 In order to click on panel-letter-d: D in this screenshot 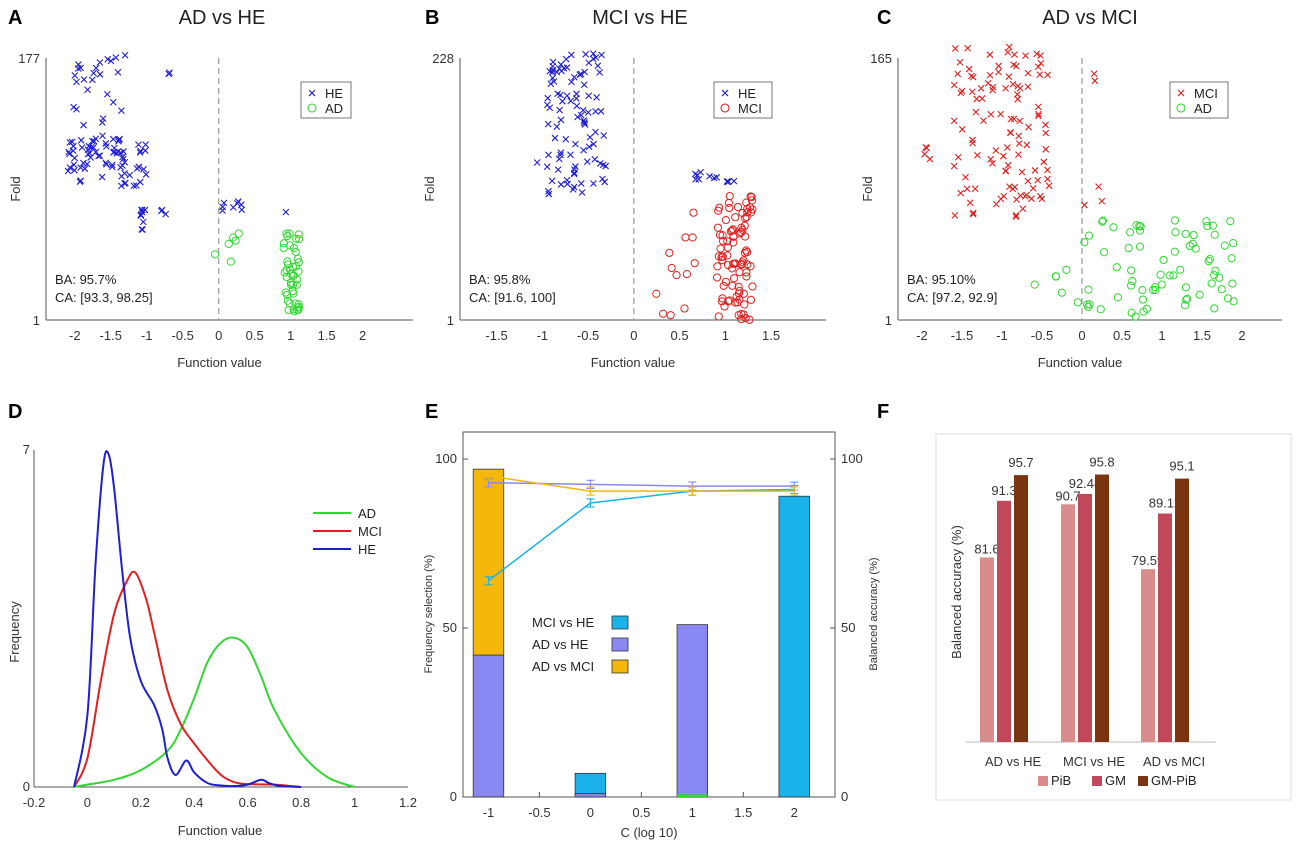, I will do `click(15, 412)`.